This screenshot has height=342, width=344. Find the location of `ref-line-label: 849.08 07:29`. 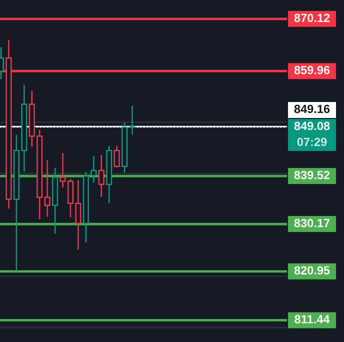

ref-line-label: 849.08 07:29 is located at coordinates (312, 134).